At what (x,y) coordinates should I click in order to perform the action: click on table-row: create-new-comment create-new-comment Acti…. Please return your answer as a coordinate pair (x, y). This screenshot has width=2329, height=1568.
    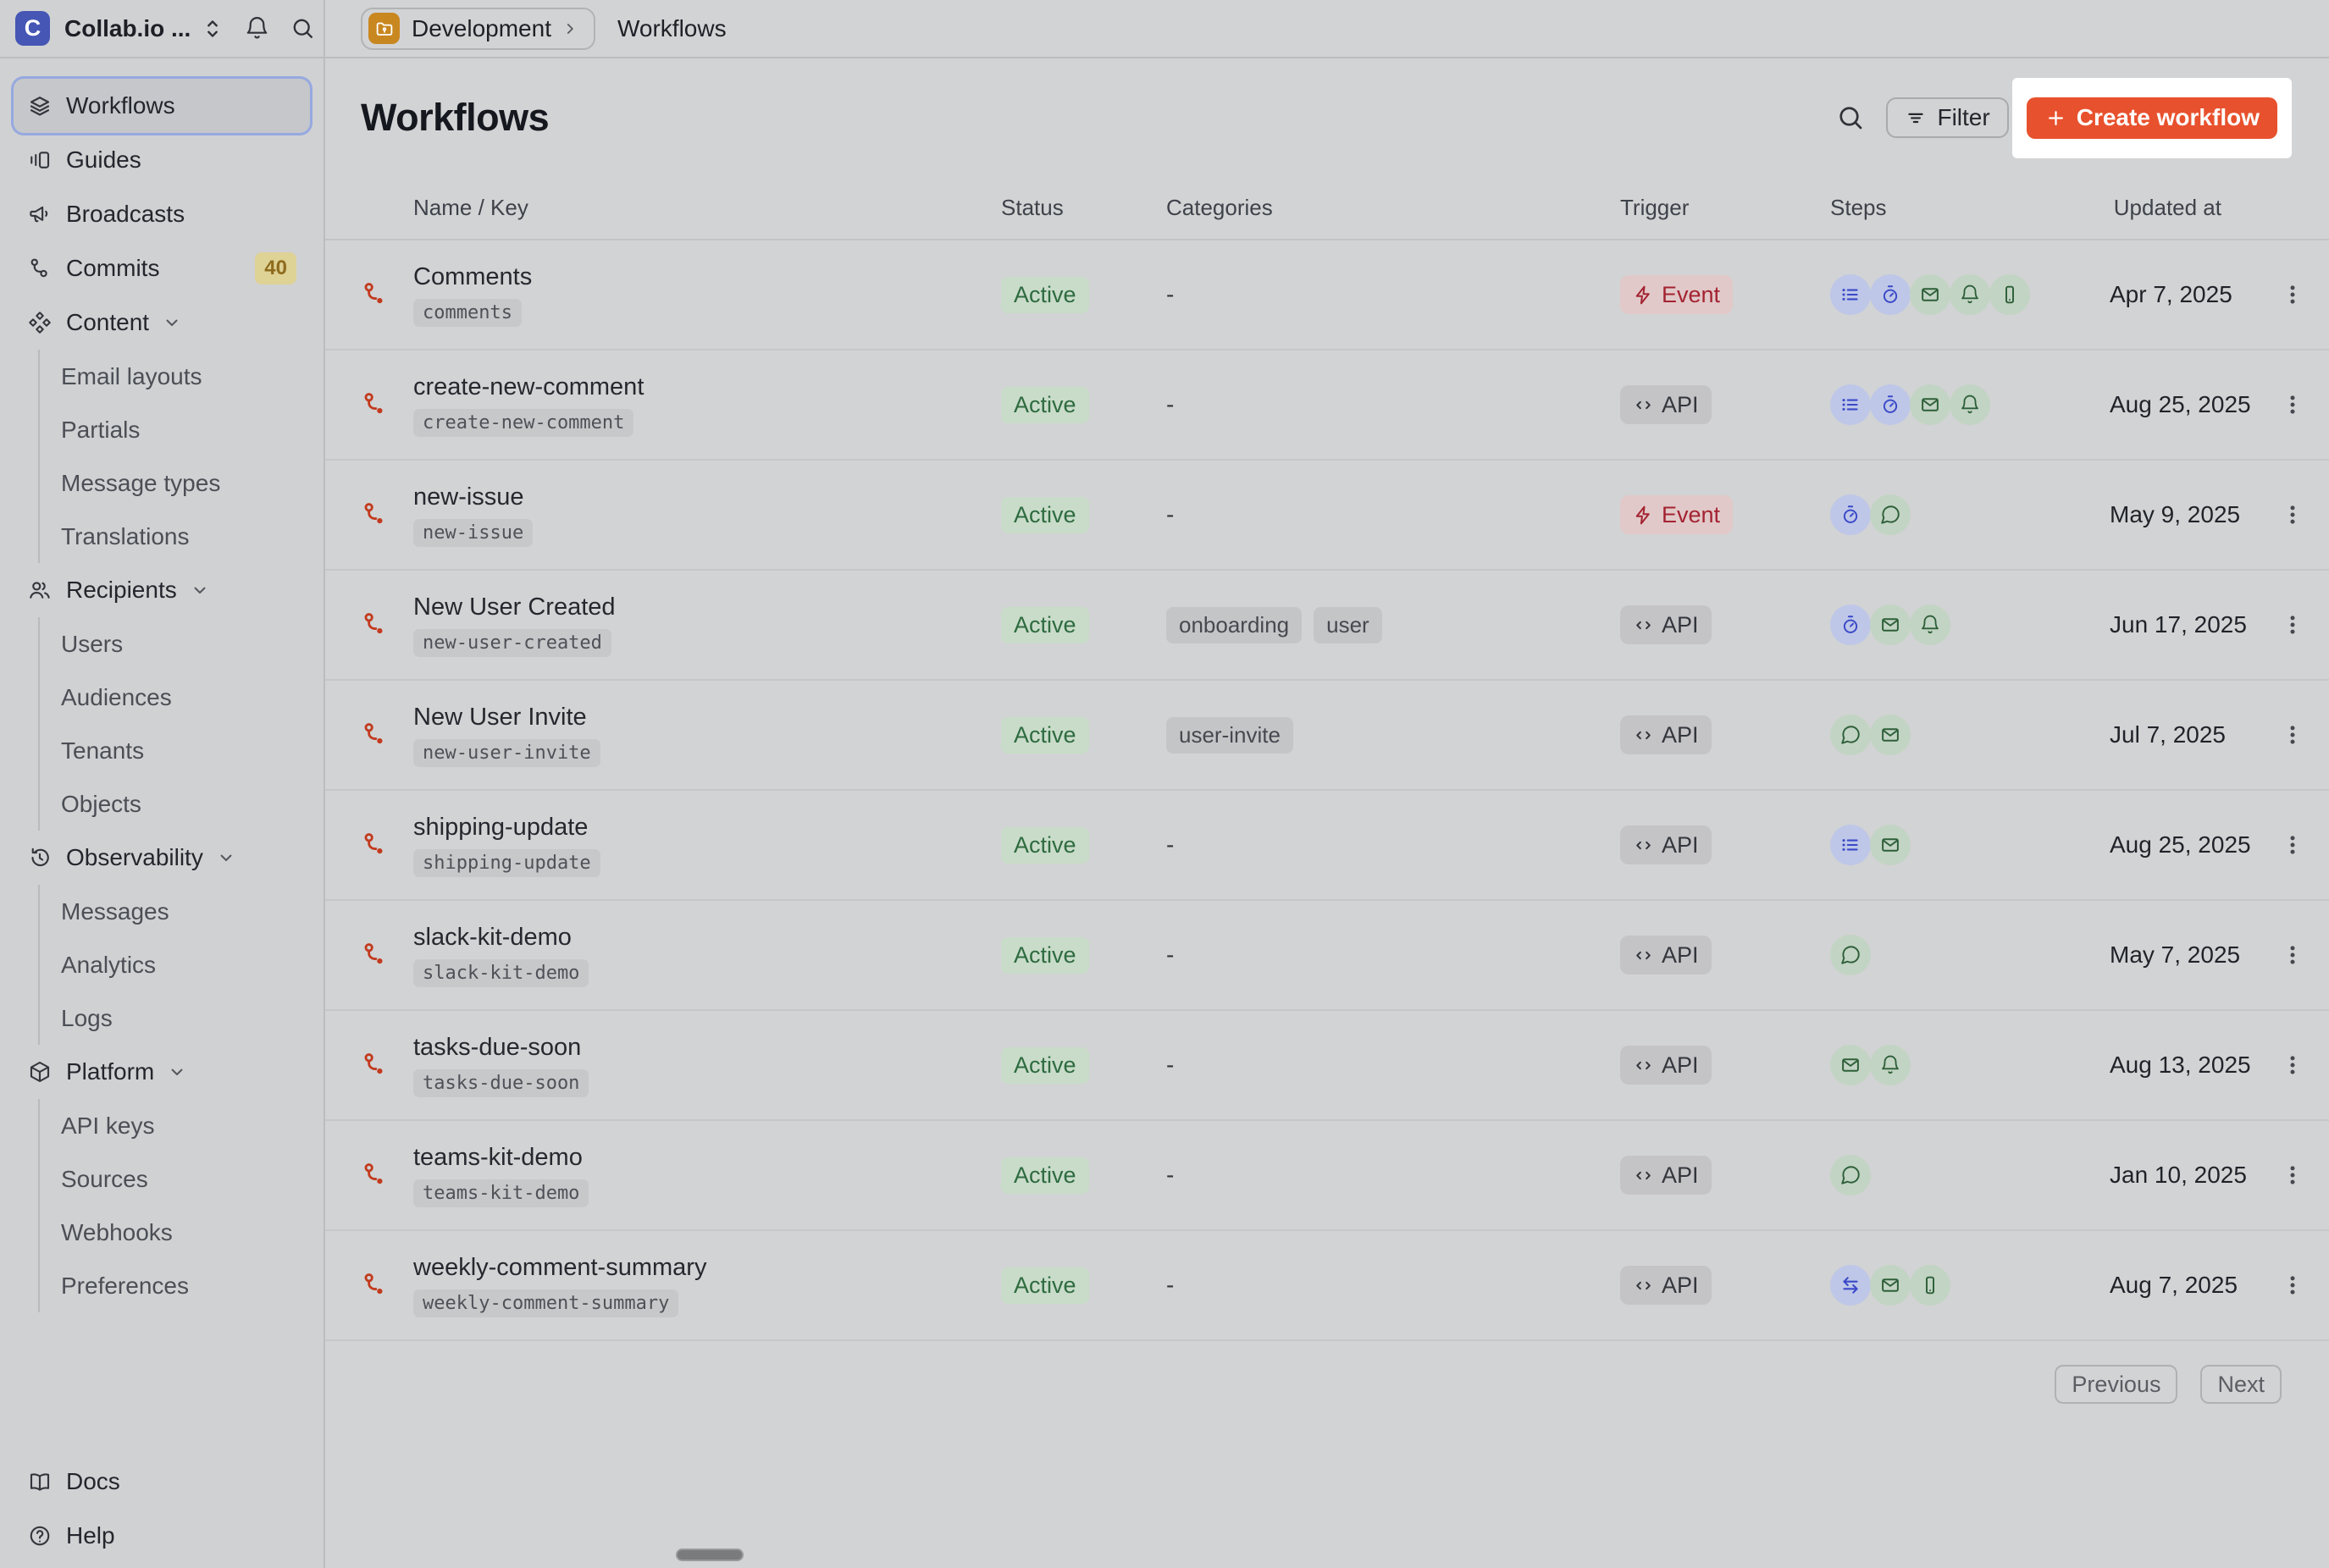
    Looking at the image, I should click on (1327, 406).